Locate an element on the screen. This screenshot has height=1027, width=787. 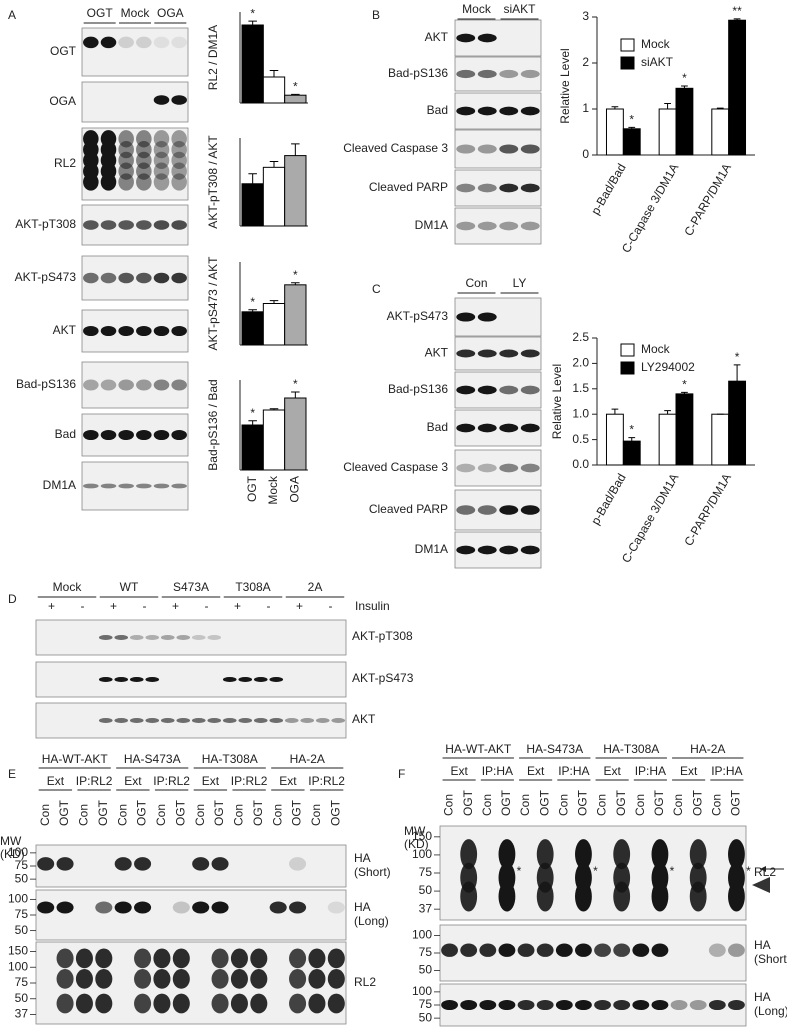
treatment-sign: - is located at coordinates (269, 606).